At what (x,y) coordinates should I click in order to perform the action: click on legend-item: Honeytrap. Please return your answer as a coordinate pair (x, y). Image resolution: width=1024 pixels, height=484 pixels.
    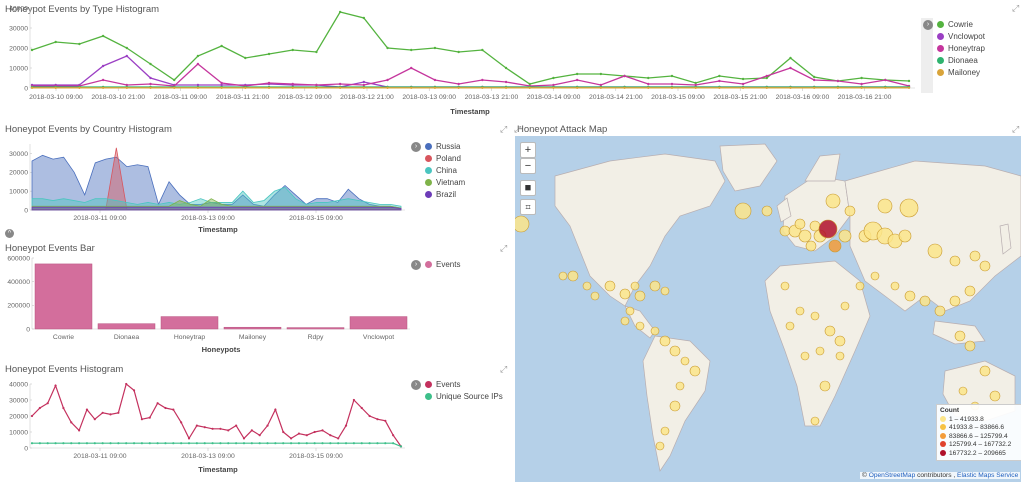
    Looking at the image, I should click on (961, 48).